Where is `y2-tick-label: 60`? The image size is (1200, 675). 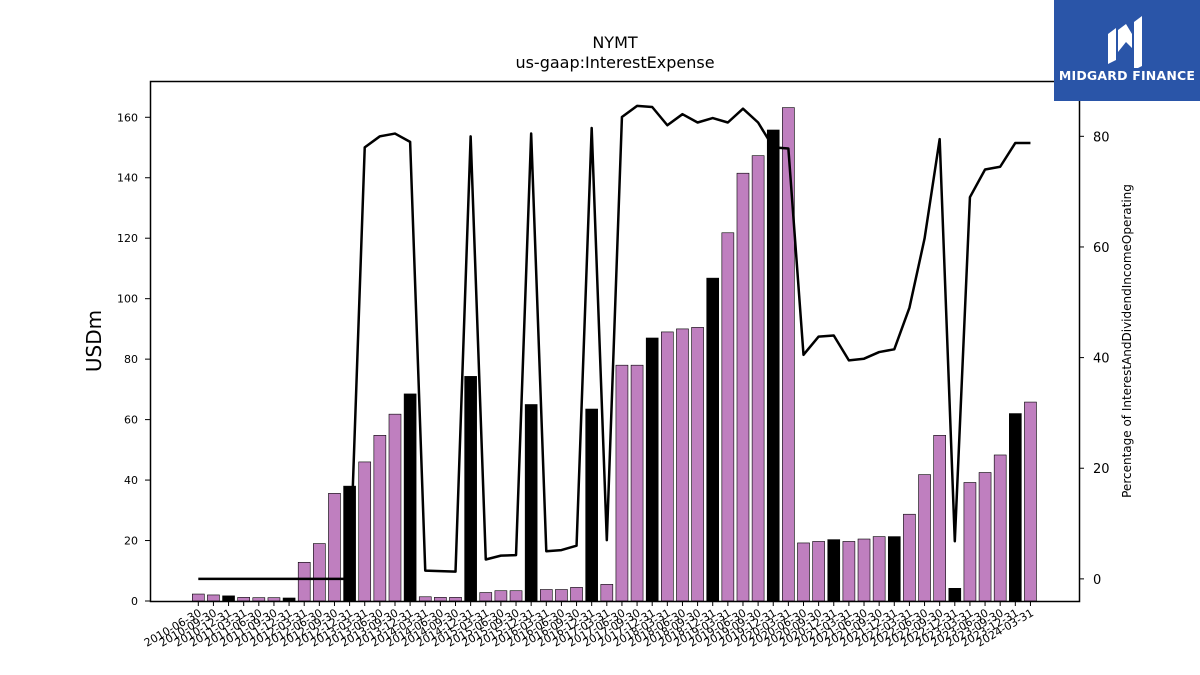 y2-tick-label: 60 is located at coordinates (1101, 248).